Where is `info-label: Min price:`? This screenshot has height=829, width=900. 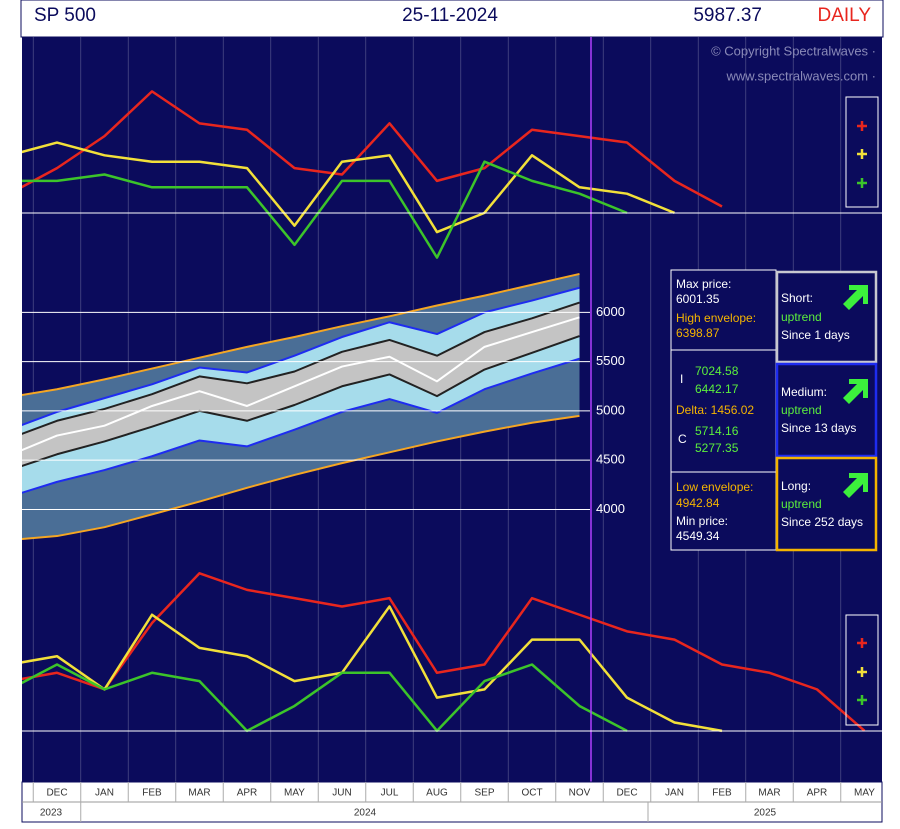
info-label: Min price: is located at coordinates (702, 521).